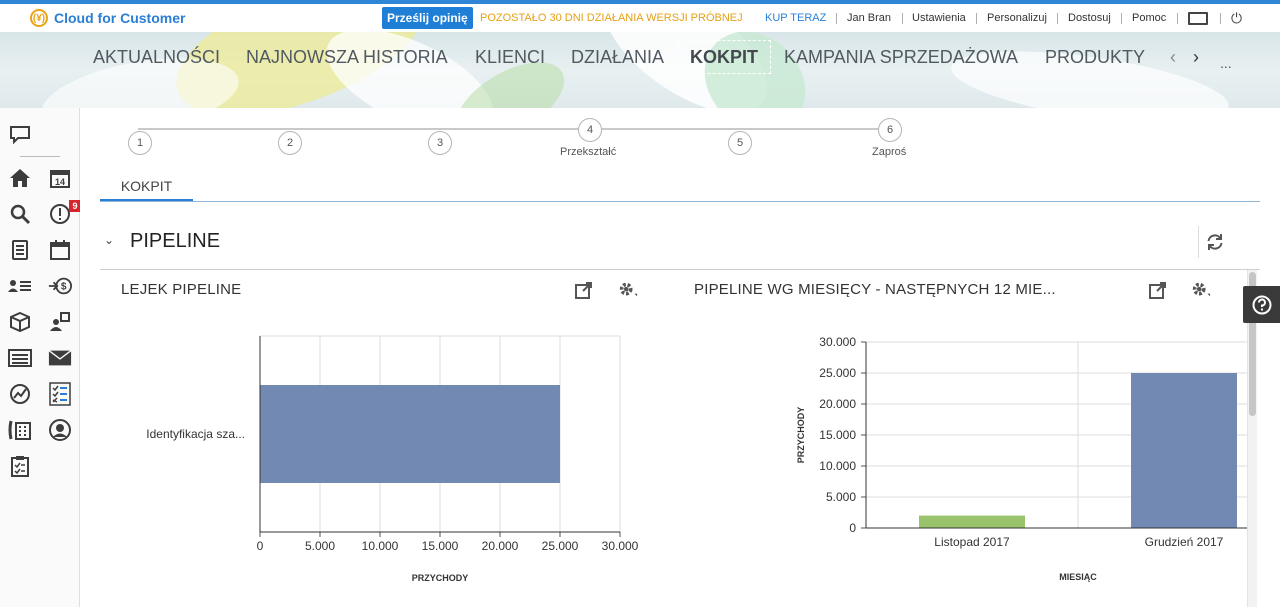 The width and height of the screenshot is (1280, 607). I want to click on phone-calculator-icon, so click(20, 430).